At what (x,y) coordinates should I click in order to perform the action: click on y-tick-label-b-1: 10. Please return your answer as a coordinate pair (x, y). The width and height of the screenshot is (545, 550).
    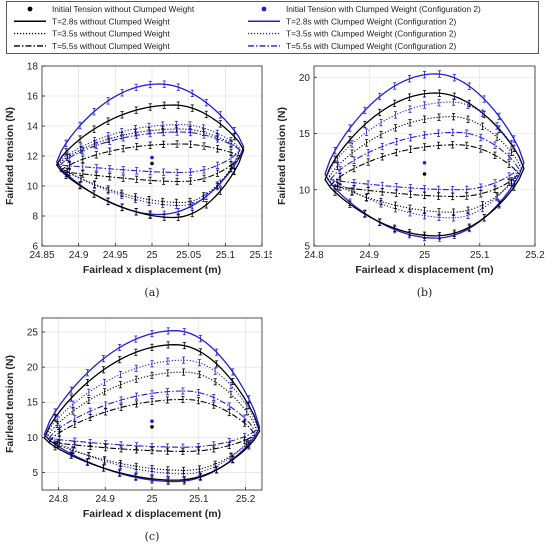
    Looking at the image, I should click on (305, 190).